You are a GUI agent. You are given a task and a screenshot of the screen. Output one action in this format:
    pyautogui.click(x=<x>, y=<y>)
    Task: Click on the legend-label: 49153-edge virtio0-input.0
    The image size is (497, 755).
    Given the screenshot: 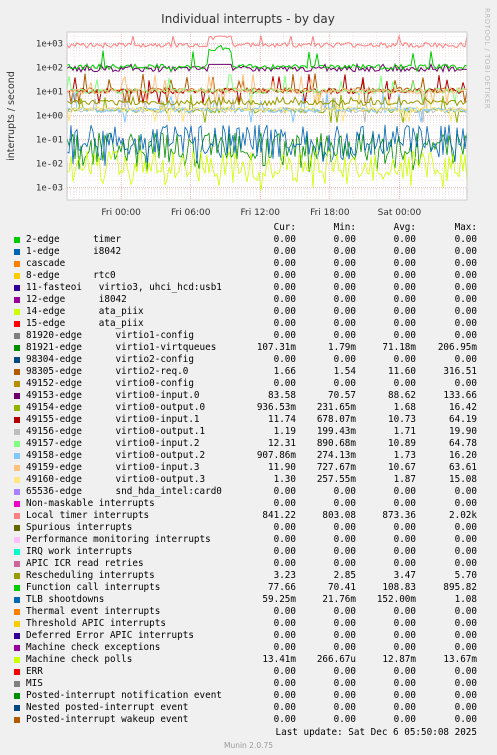 What is the action you would take?
    pyautogui.click(x=113, y=395)
    